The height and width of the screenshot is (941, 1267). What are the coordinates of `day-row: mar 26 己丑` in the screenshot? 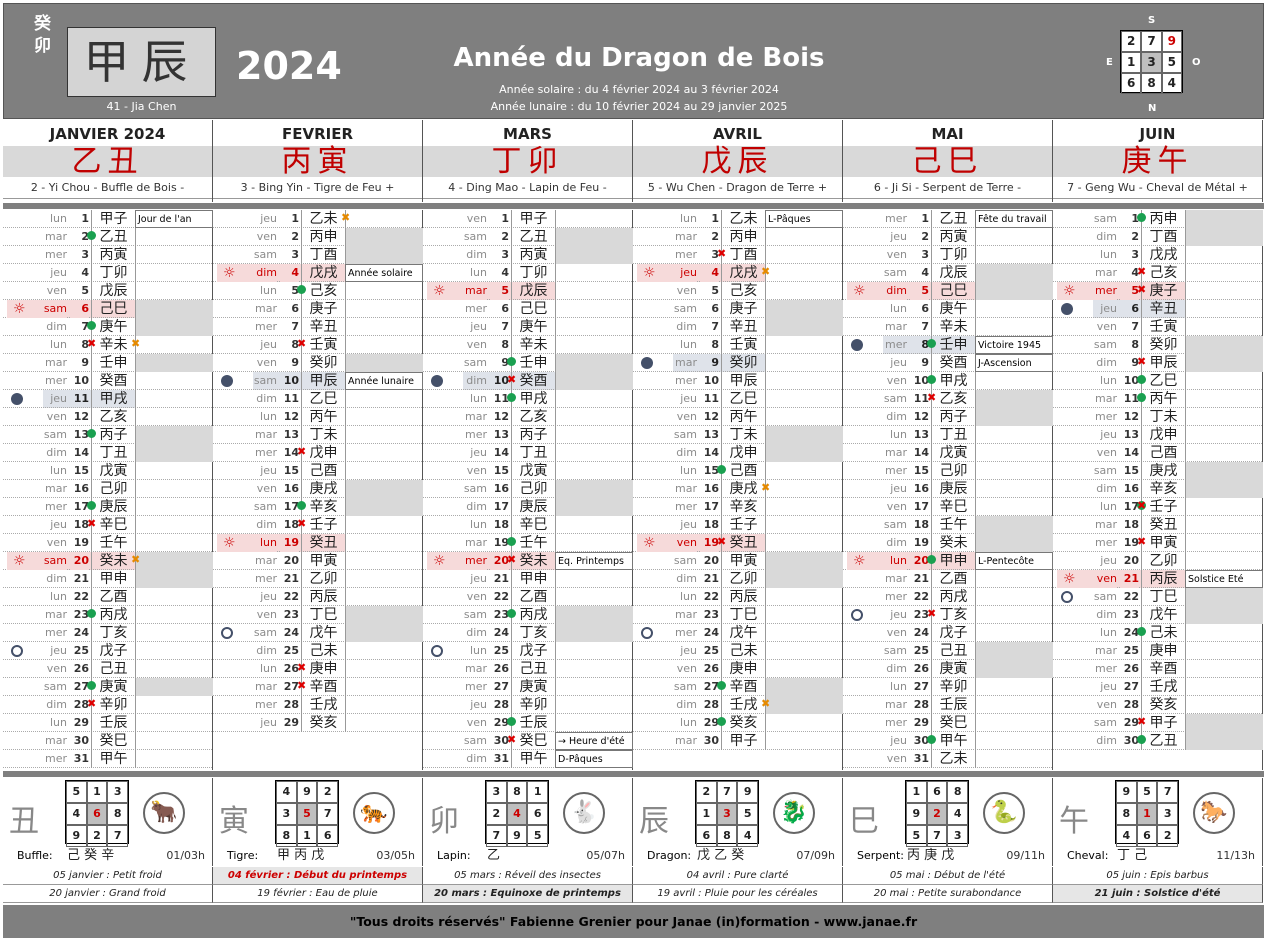 It's located at (527, 669).